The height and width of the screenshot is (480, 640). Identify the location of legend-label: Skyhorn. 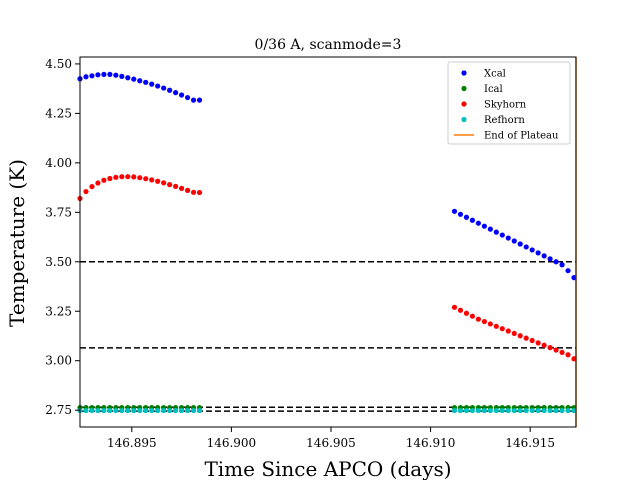
(505, 105).